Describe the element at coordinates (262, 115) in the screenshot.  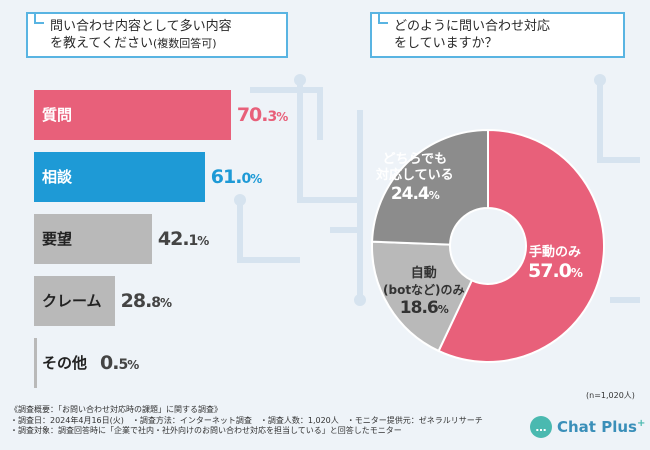
I see `bar-value-0: 70.3%` at that location.